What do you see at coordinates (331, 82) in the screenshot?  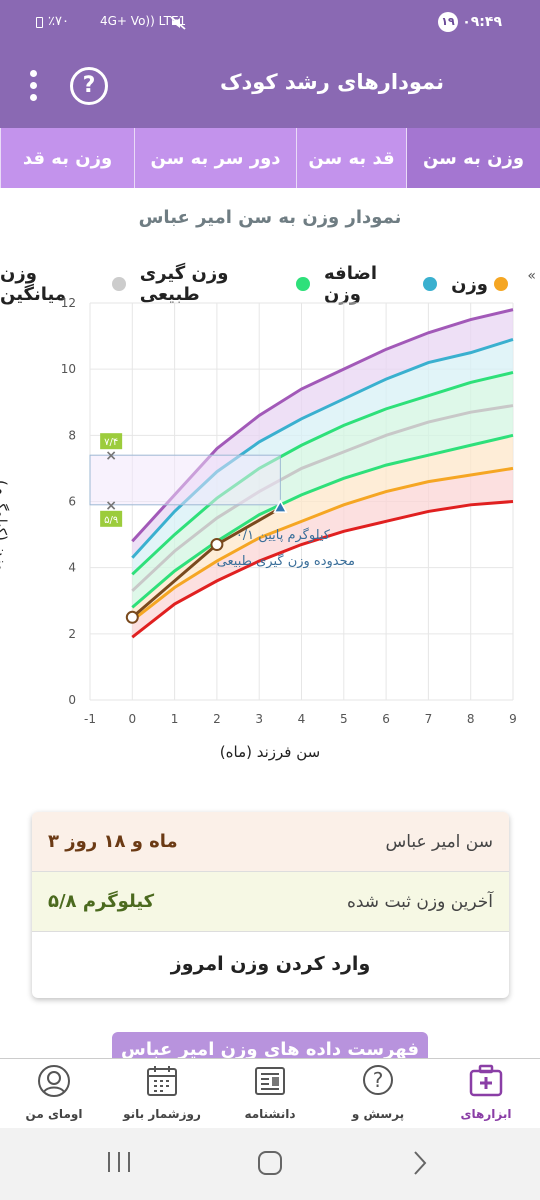 I see `page-title: نمودارهای رشد کودک` at bounding box center [331, 82].